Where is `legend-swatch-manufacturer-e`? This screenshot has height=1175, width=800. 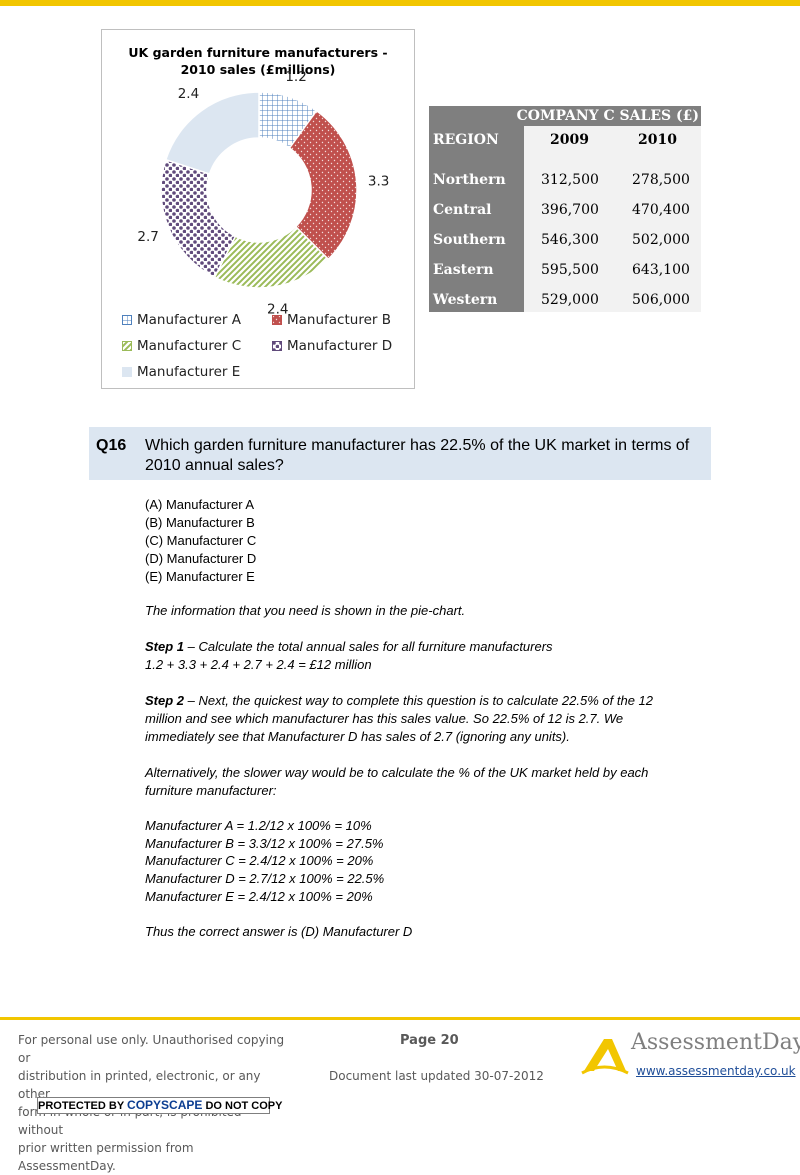 legend-swatch-manufacturer-e is located at coordinates (127, 372).